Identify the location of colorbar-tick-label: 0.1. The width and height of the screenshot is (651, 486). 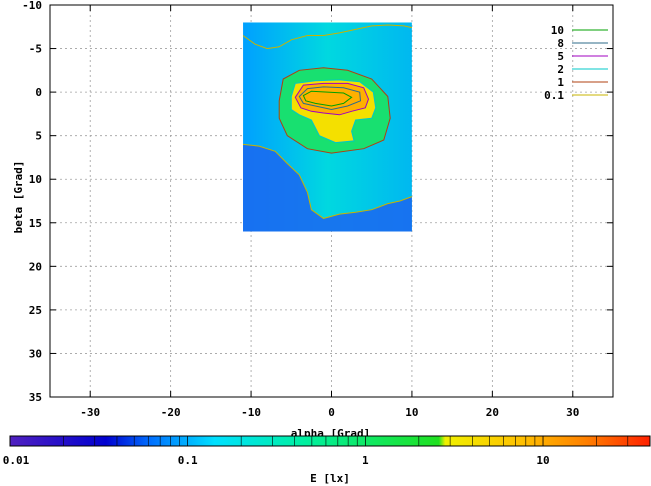
(188, 460).